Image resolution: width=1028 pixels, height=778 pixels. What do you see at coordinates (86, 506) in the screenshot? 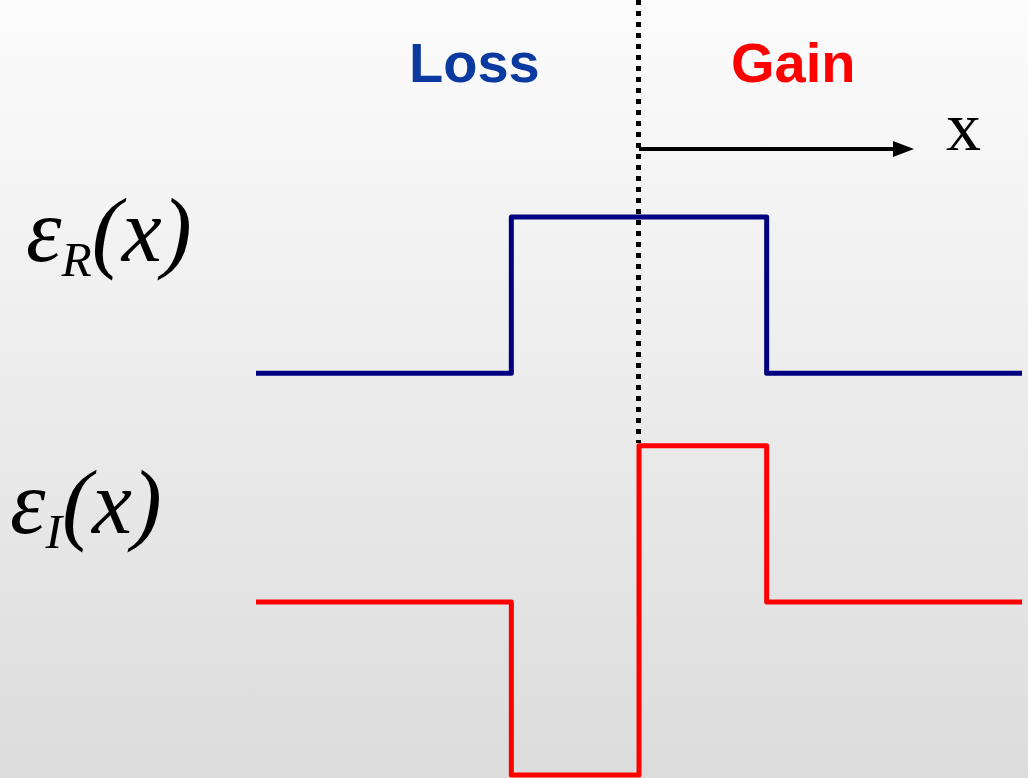
I see `series-label: ε$_{I}$(x)` at bounding box center [86, 506].